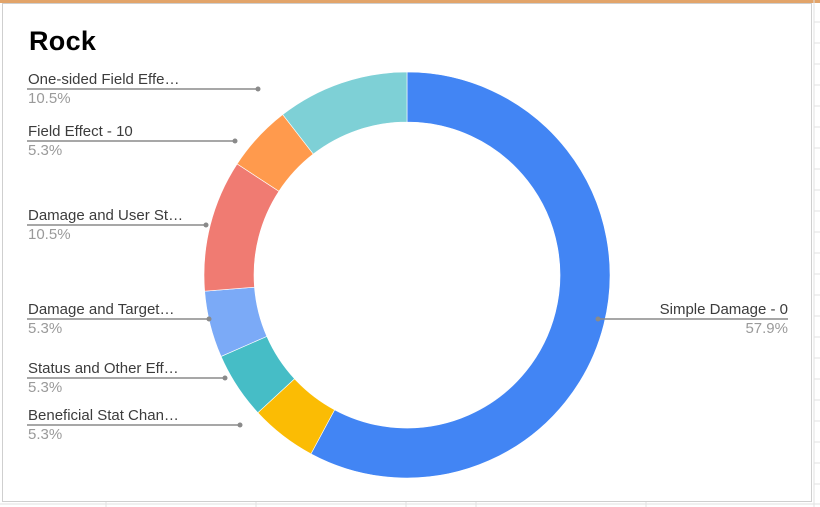  Describe the element at coordinates (118, 225) in the screenshot. I see `slice-label-4: Damage and User St… 10.5%` at that location.